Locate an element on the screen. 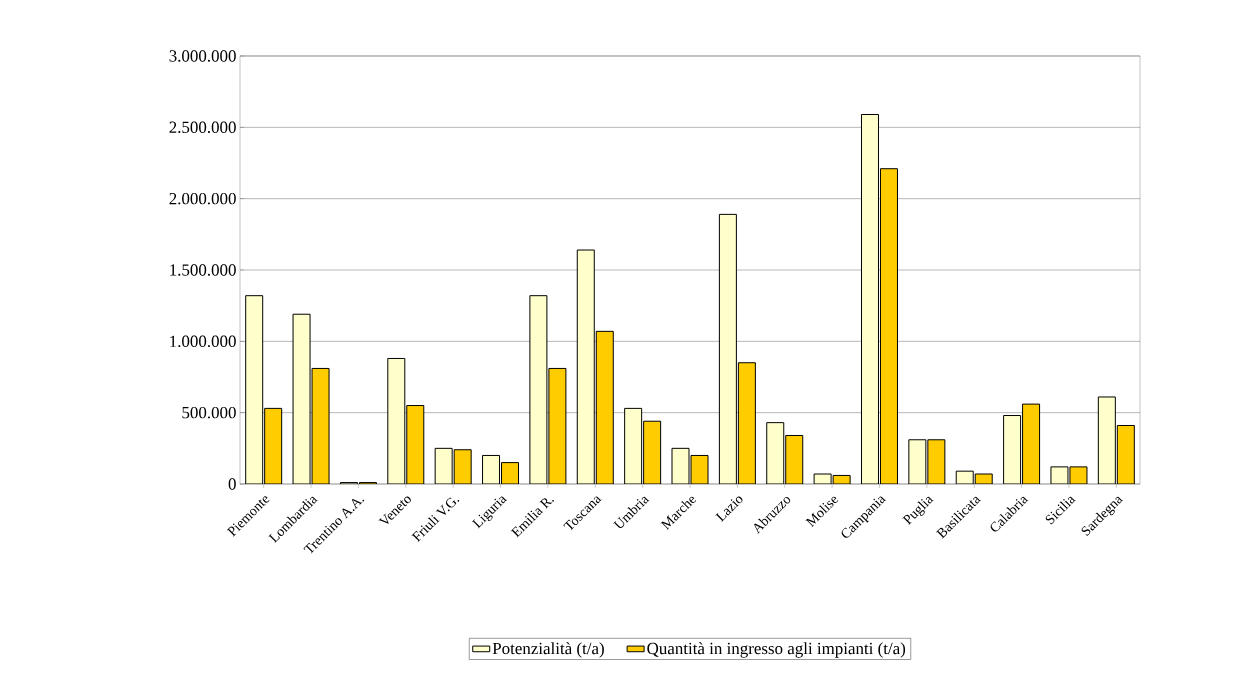 This screenshot has width=1257, height=689. y-tick-label: 3.000.000 is located at coordinates (202, 56).